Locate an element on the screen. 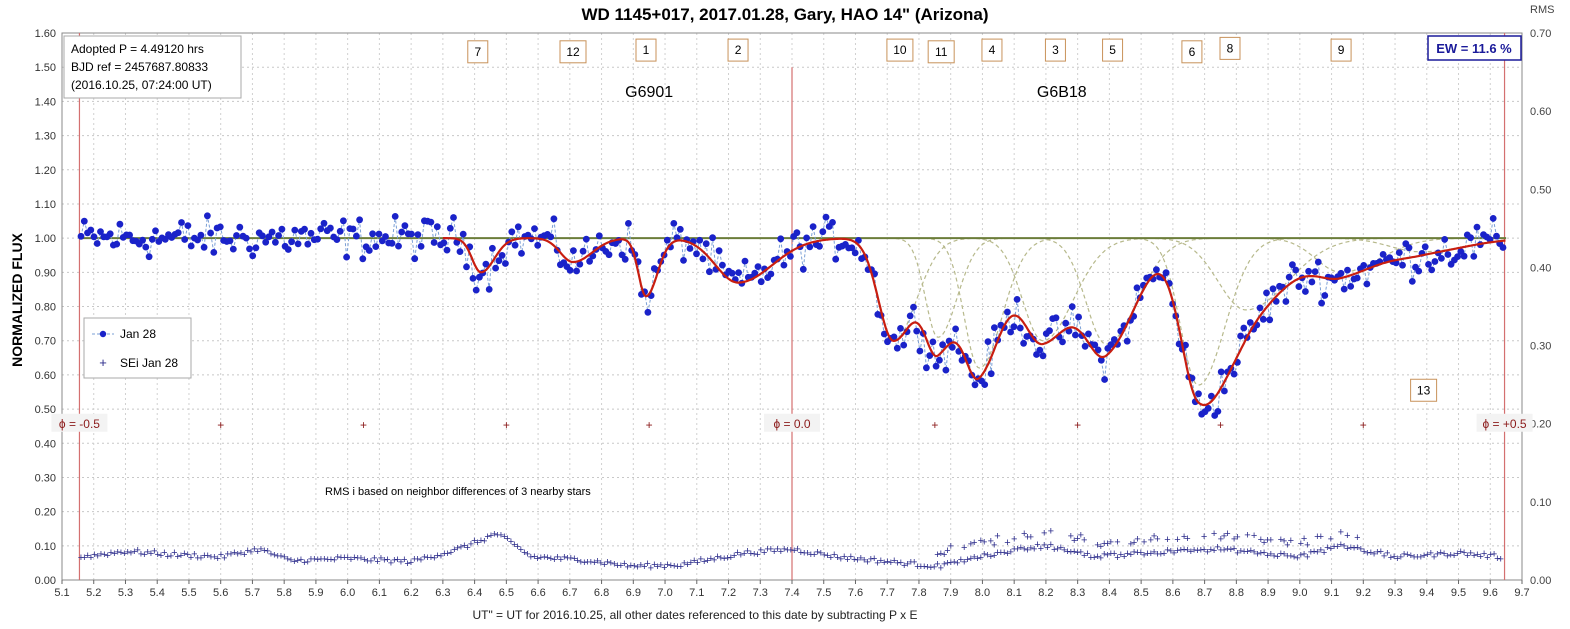  x-tick-label: 7.9 is located at coordinates (950, 593).